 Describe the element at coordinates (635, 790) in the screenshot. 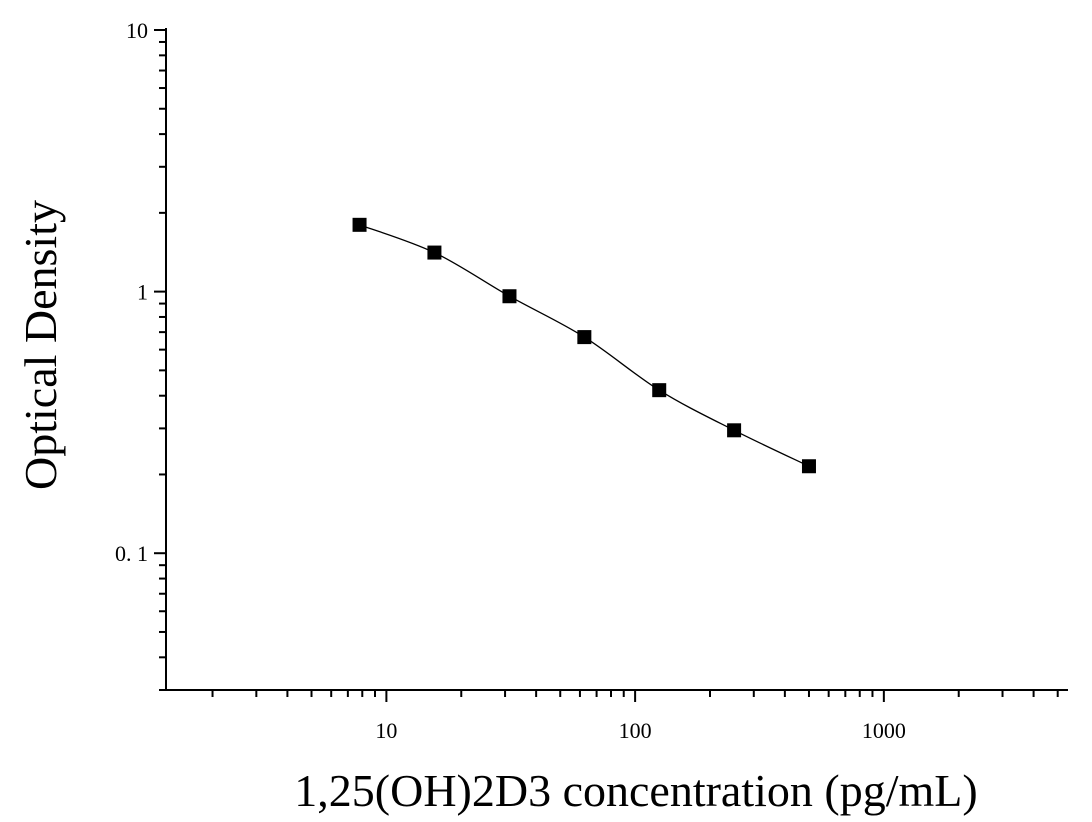

I see `x-axis-title: 1,25(OH)2D3 concentration (pg/mL)` at that location.